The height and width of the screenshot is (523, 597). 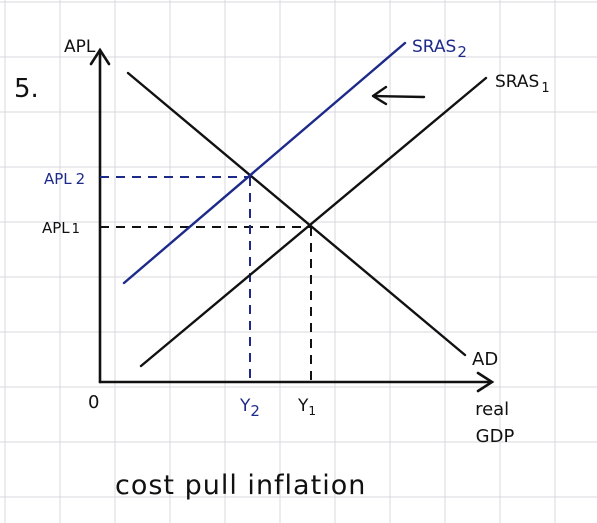 What do you see at coordinates (517, 82) in the screenshot?
I see `sras1-label-text: SRAS` at bounding box center [517, 82].